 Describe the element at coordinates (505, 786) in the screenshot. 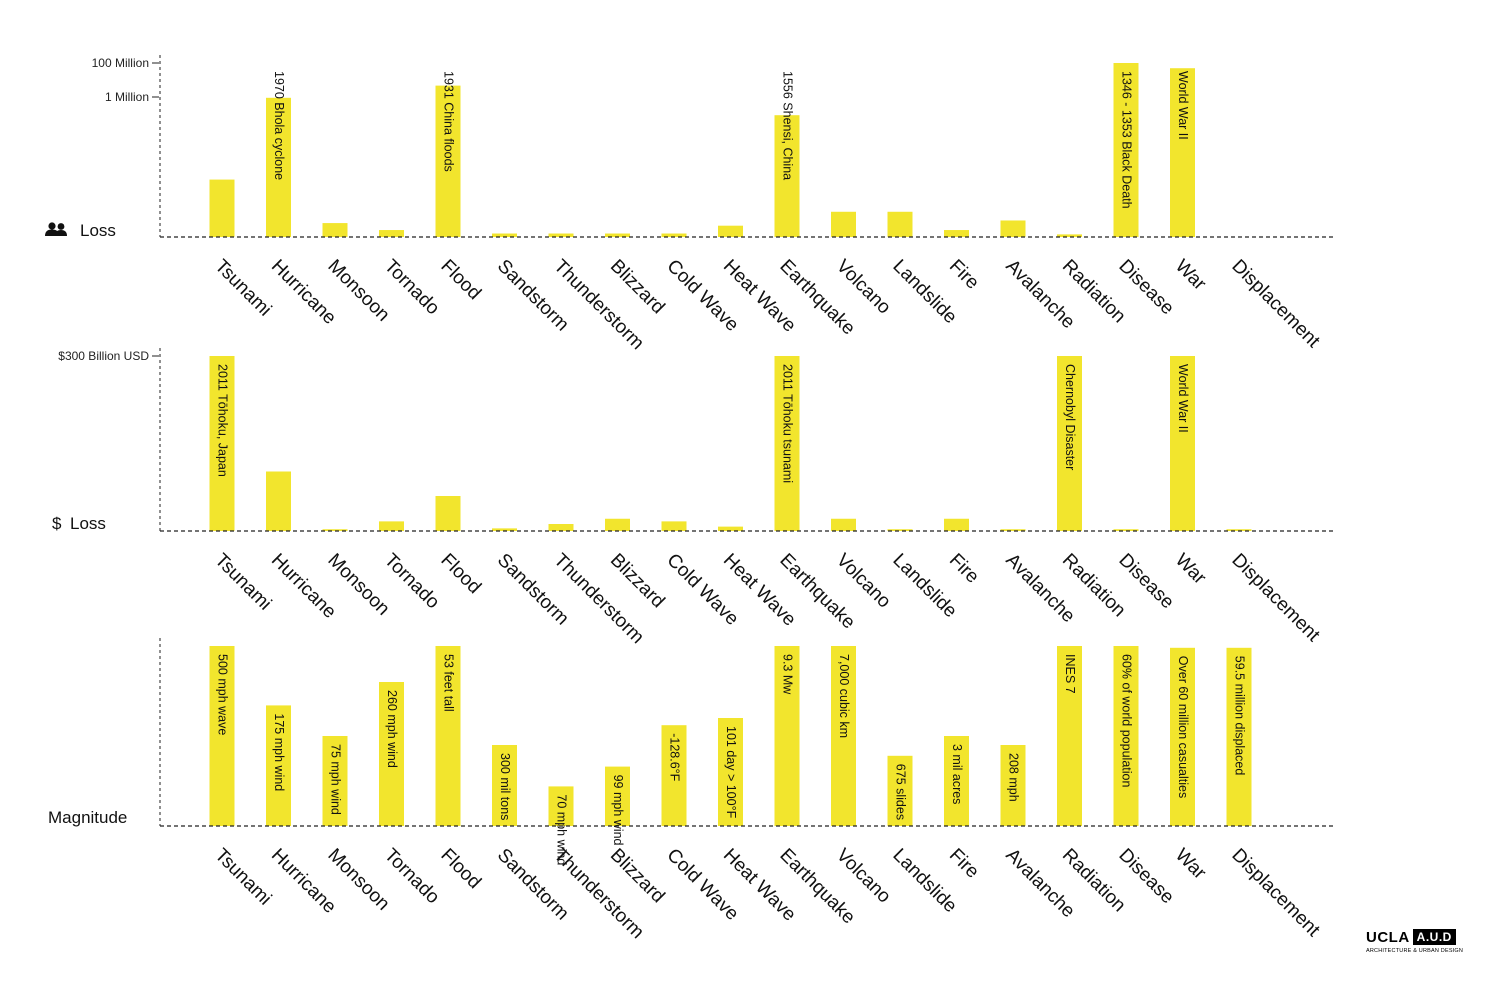

I see `chart3-bar-label-sandstorm: 300 mil tons` at that location.